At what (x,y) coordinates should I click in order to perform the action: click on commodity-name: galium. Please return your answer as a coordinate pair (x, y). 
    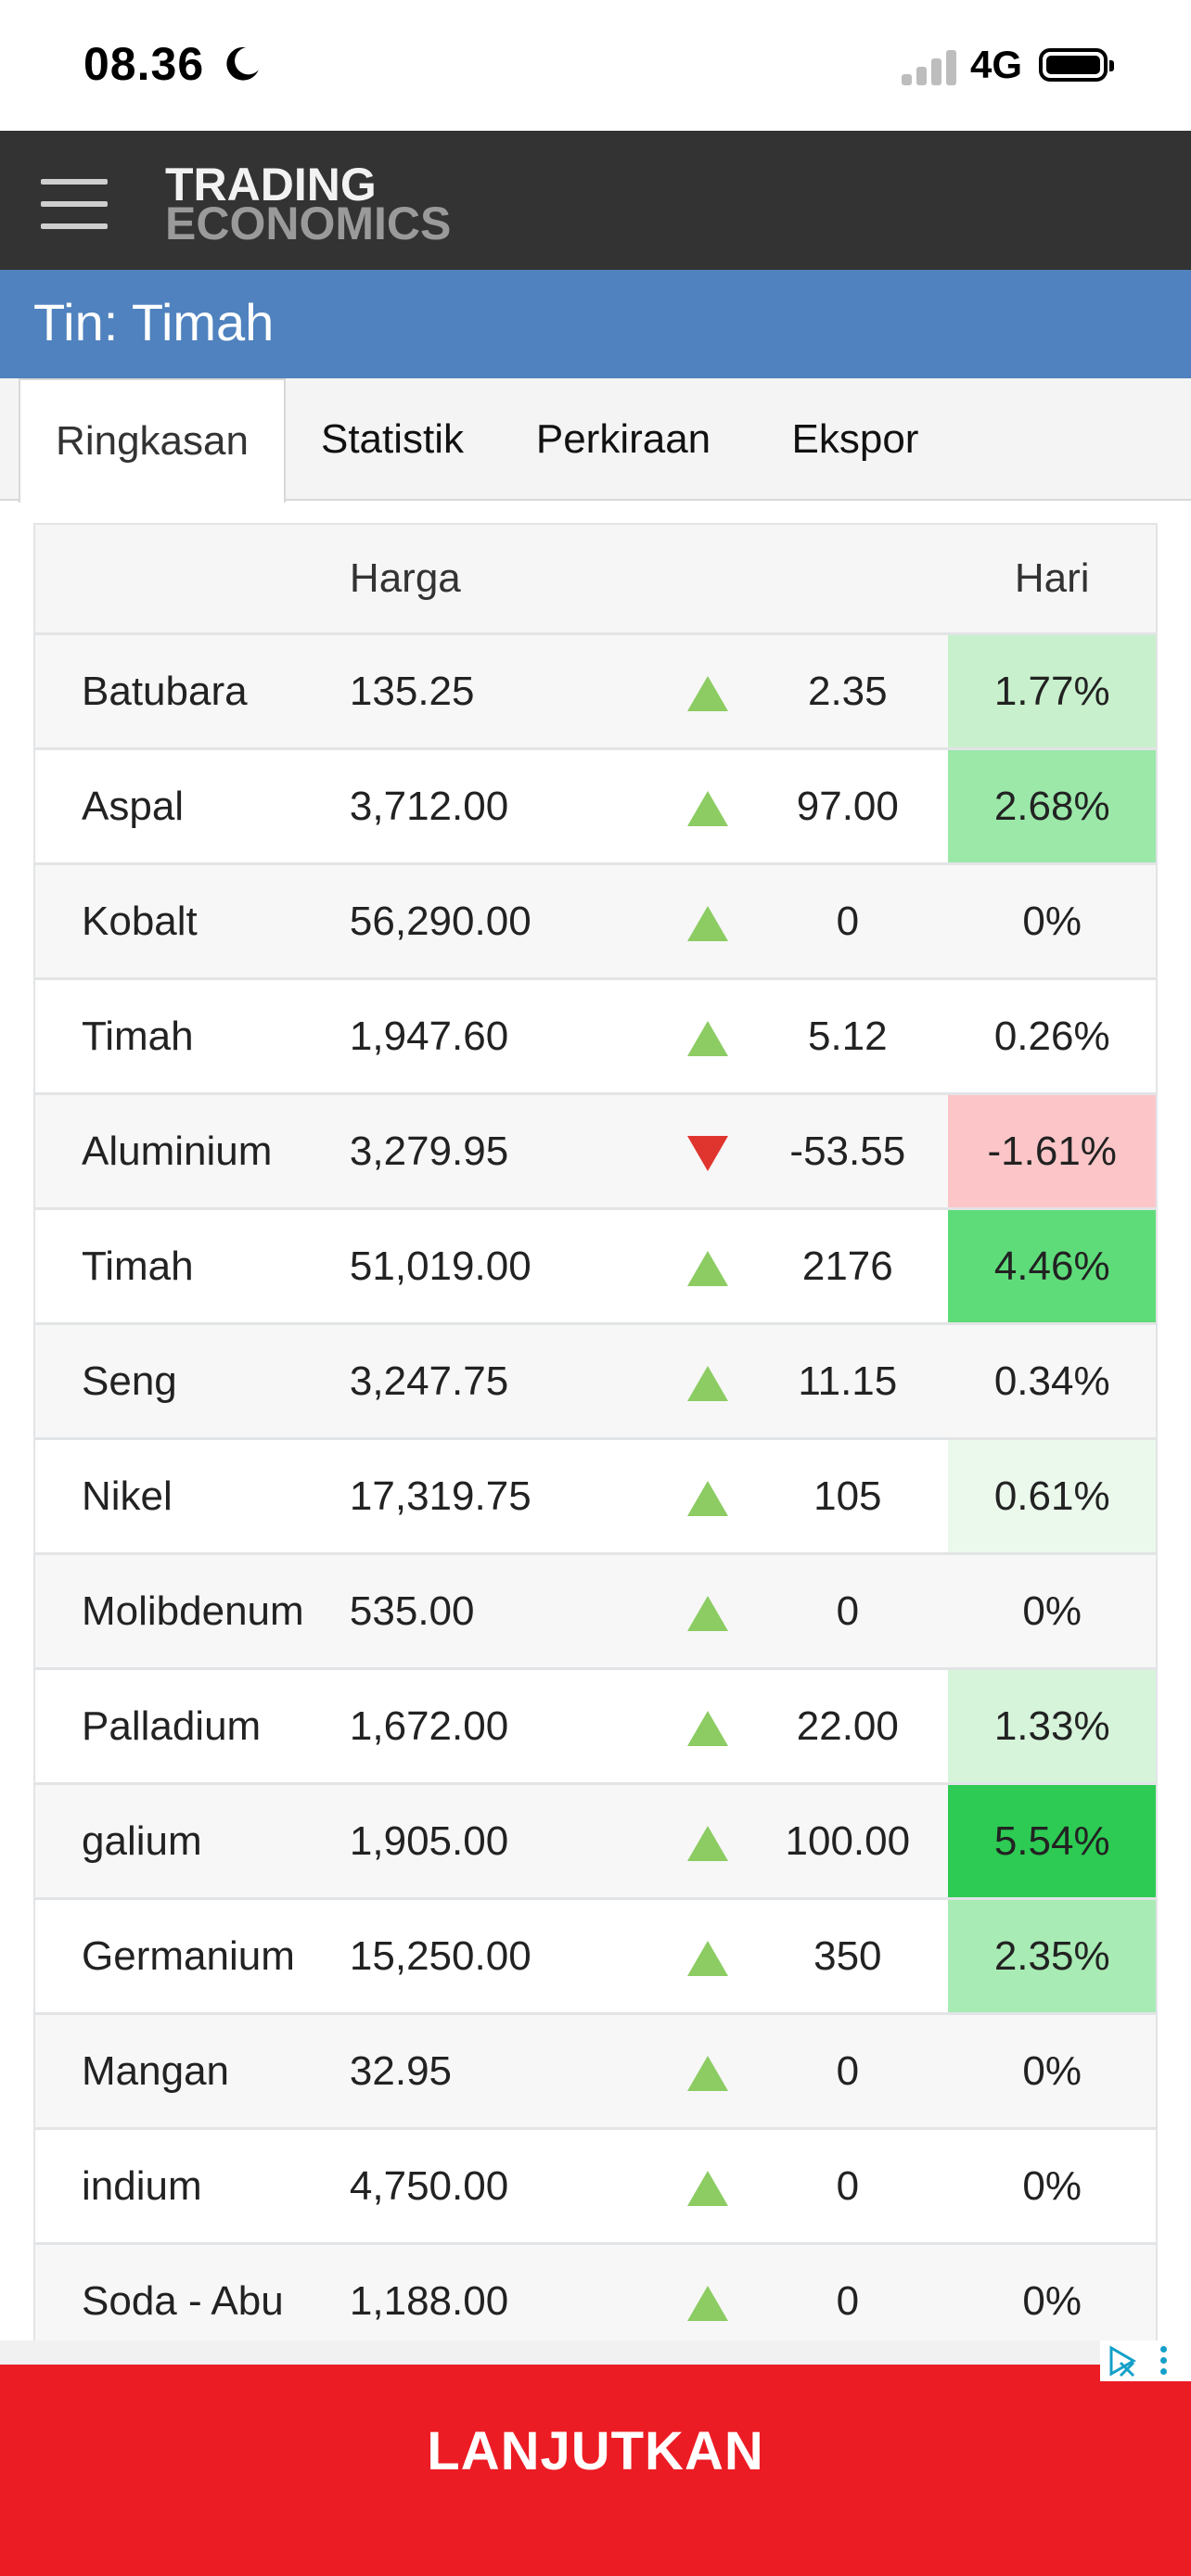
    Looking at the image, I should click on (192, 1841).